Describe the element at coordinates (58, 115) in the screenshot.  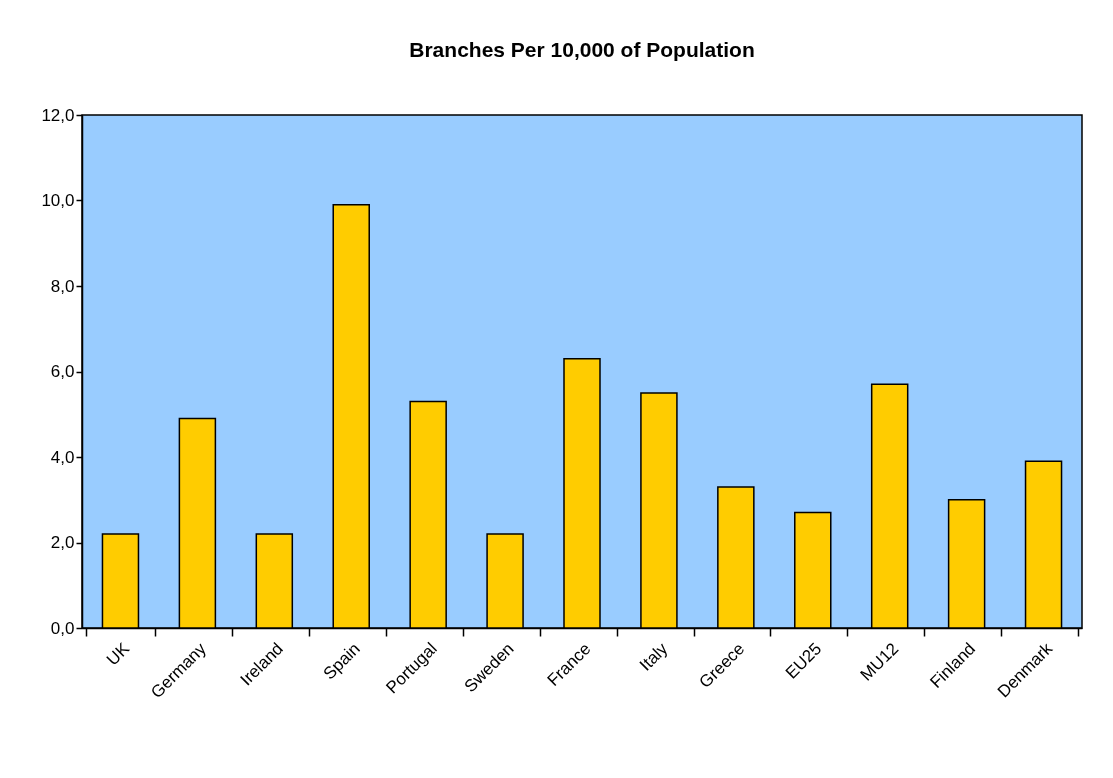
I see `y-tick-label: 12,0` at that location.